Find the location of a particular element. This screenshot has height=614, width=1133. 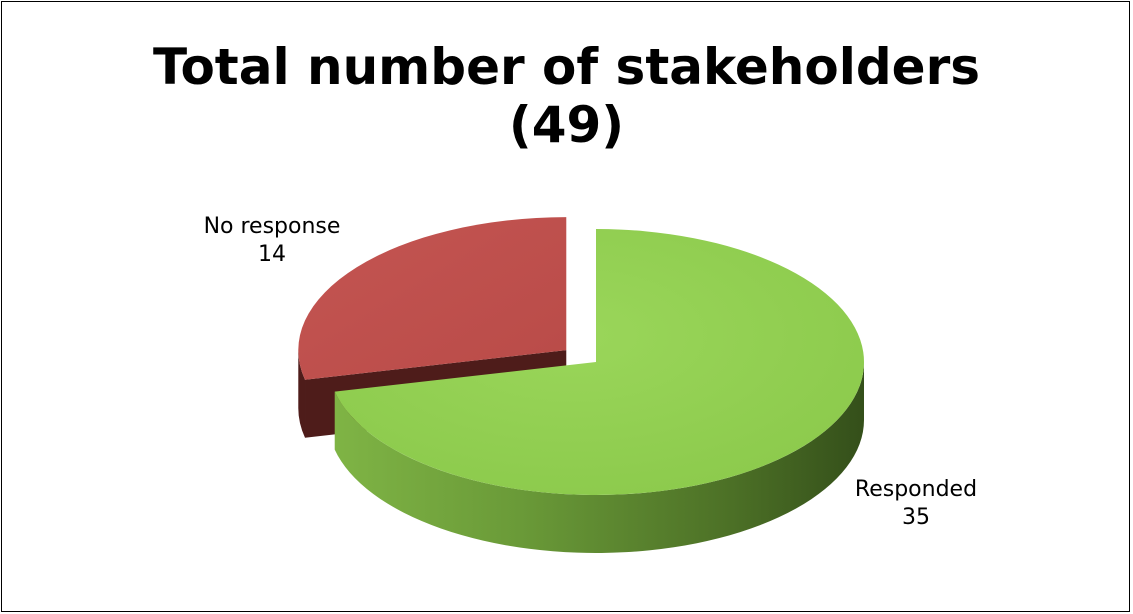

data-label-responded-value: 35 is located at coordinates (916, 517).